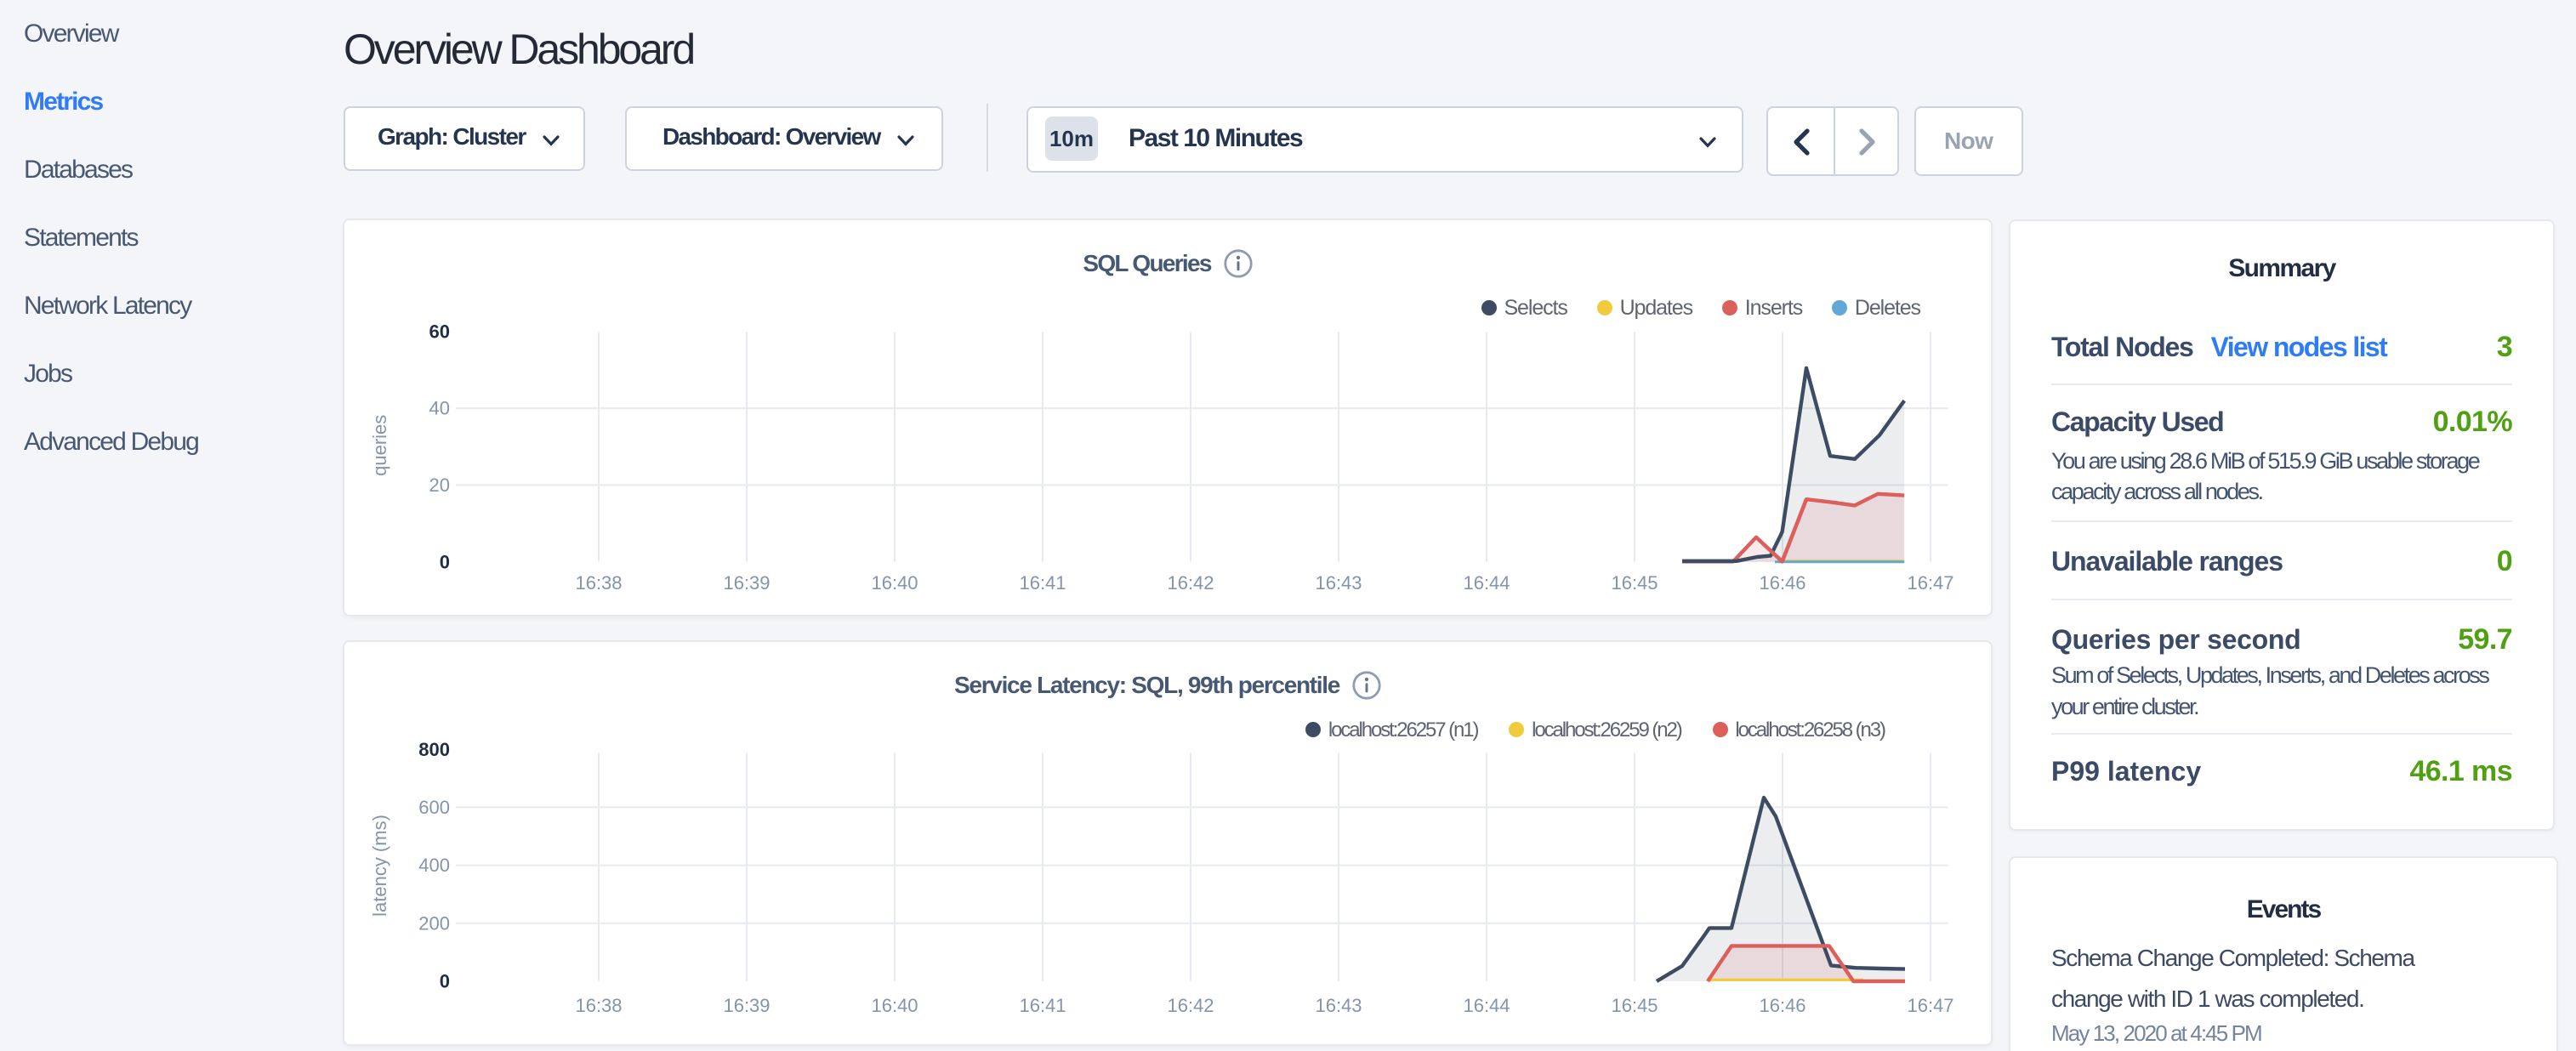  What do you see at coordinates (439, 331) in the screenshot?
I see `svg-text: 60` at bounding box center [439, 331].